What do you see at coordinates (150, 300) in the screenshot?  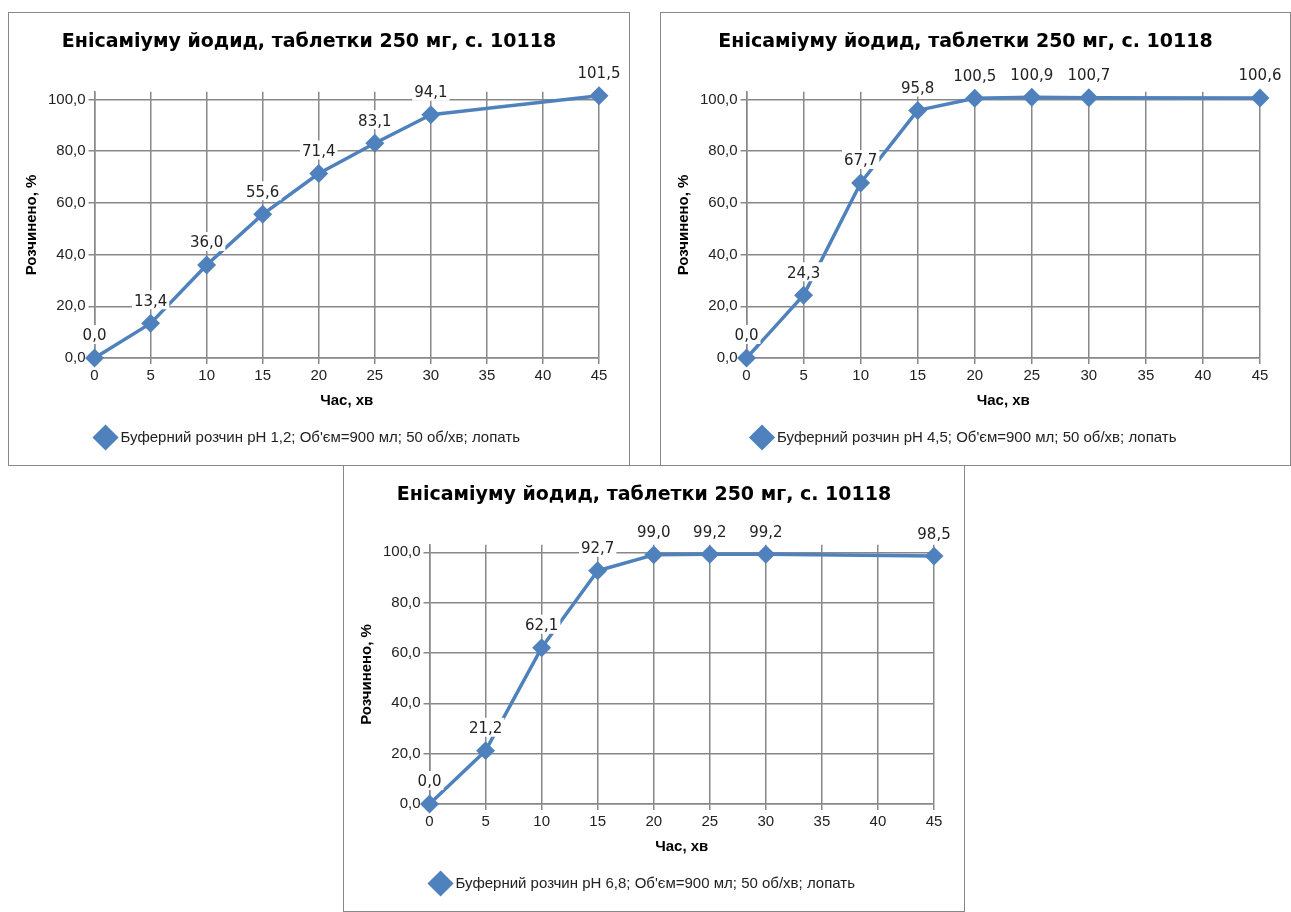 I see `text: 13,4` at bounding box center [150, 300].